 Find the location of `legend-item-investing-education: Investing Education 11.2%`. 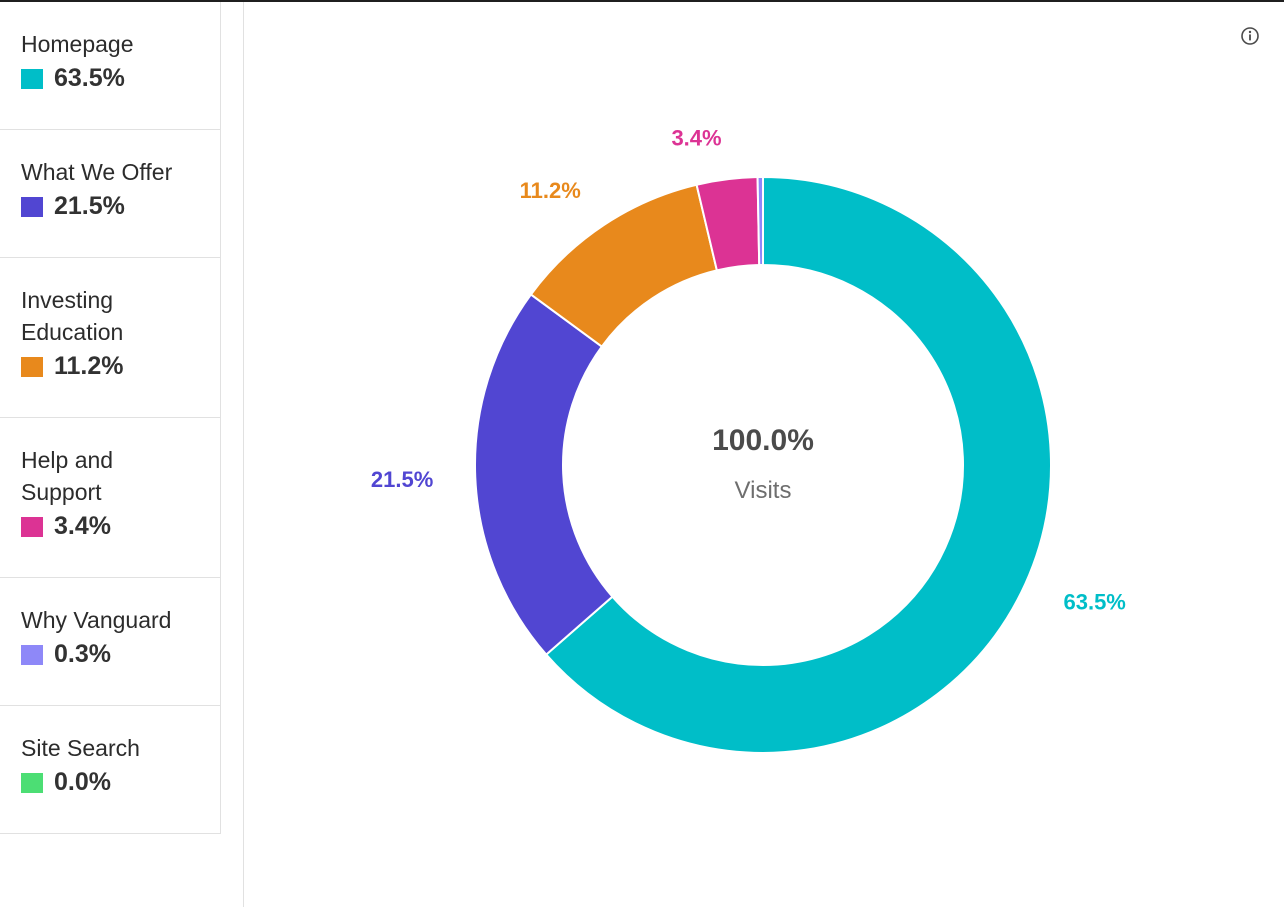

legend-item-investing-education: Investing Education 11.2% is located at coordinates (110, 338).